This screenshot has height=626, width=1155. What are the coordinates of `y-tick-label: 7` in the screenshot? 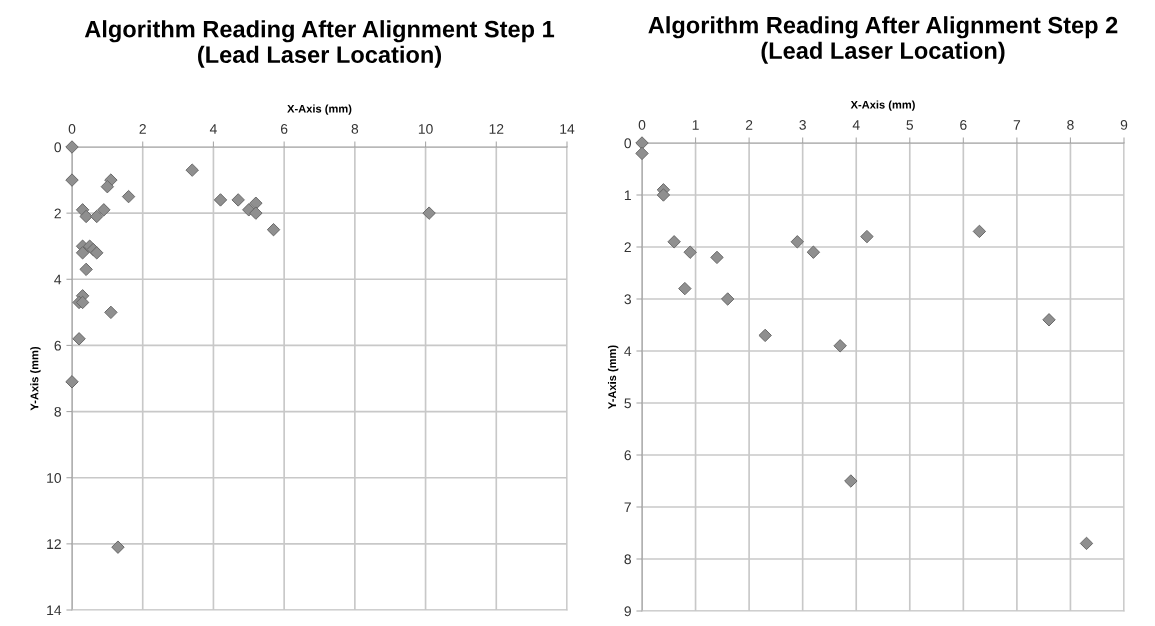 It's located at (627, 507).